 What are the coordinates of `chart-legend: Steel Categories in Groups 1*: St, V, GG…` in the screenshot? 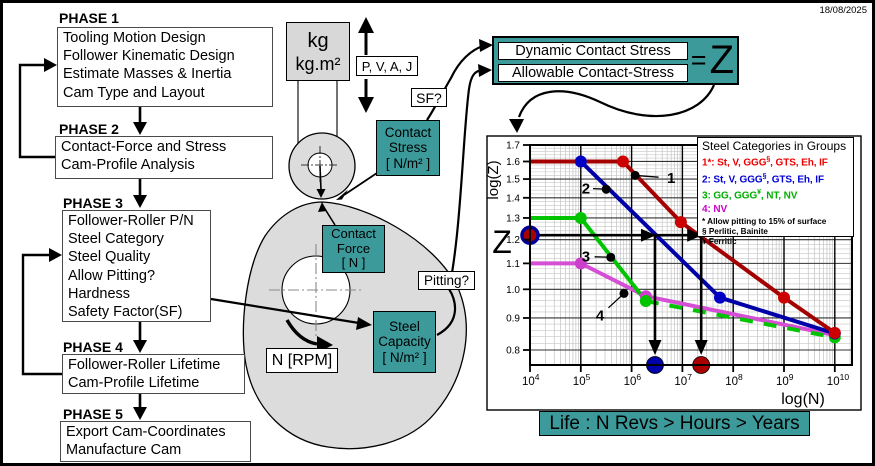 It's located at (775, 191).